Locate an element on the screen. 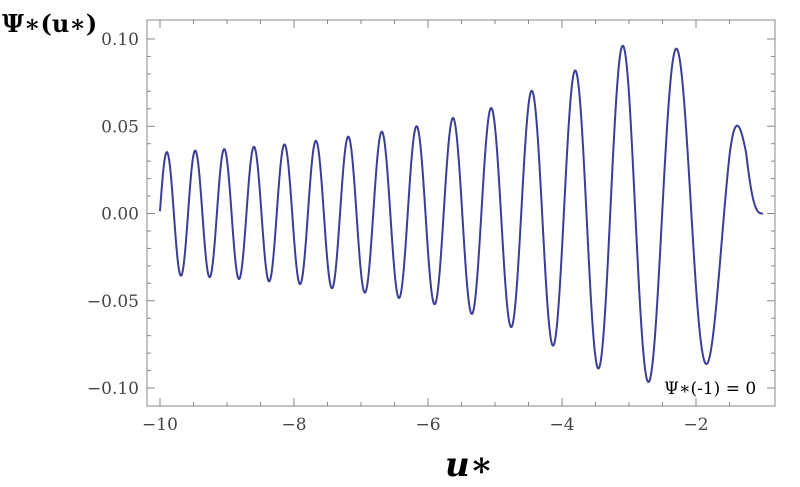 This screenshot has width=800, height=487. x-tick-label: −10 is located at coordinates (160, 425).